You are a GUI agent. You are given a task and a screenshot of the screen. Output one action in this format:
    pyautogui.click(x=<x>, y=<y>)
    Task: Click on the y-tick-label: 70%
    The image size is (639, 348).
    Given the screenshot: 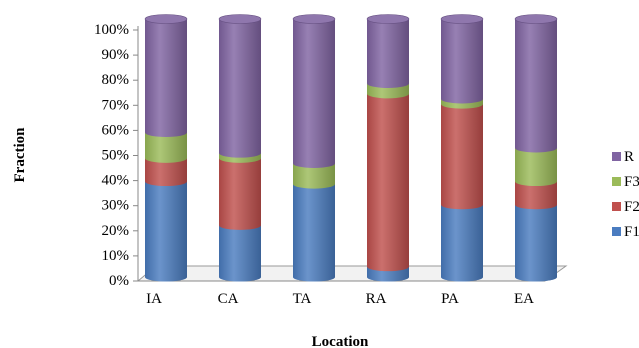 What is the action you would take?
    pyautogui.click(x=116, y=105)
    